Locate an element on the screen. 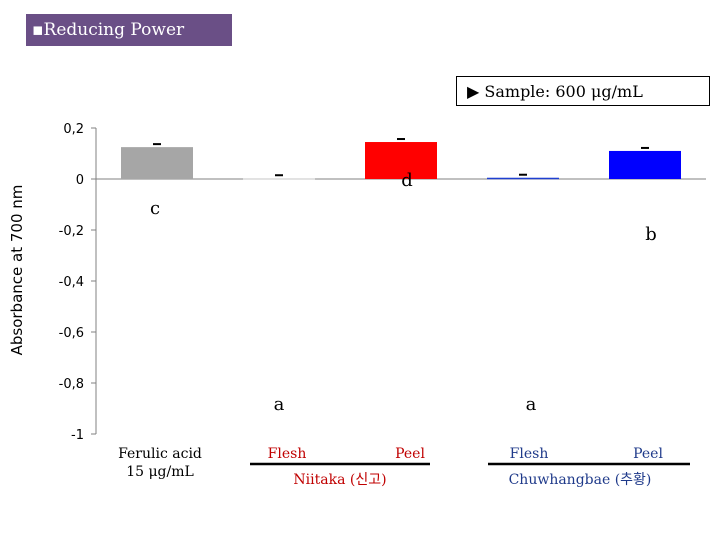  significance-letter: d is located at coordinates (407, 180).